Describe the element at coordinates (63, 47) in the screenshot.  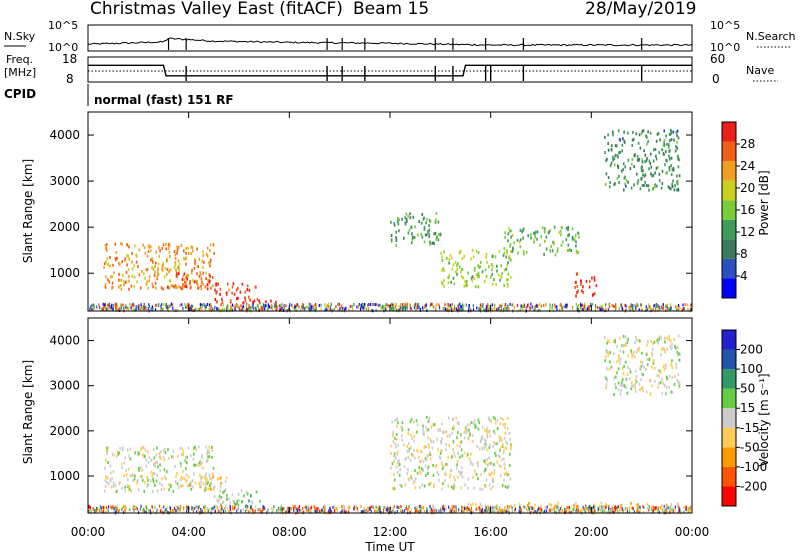
I see `nsky-tick-low: 10^0` at that location.